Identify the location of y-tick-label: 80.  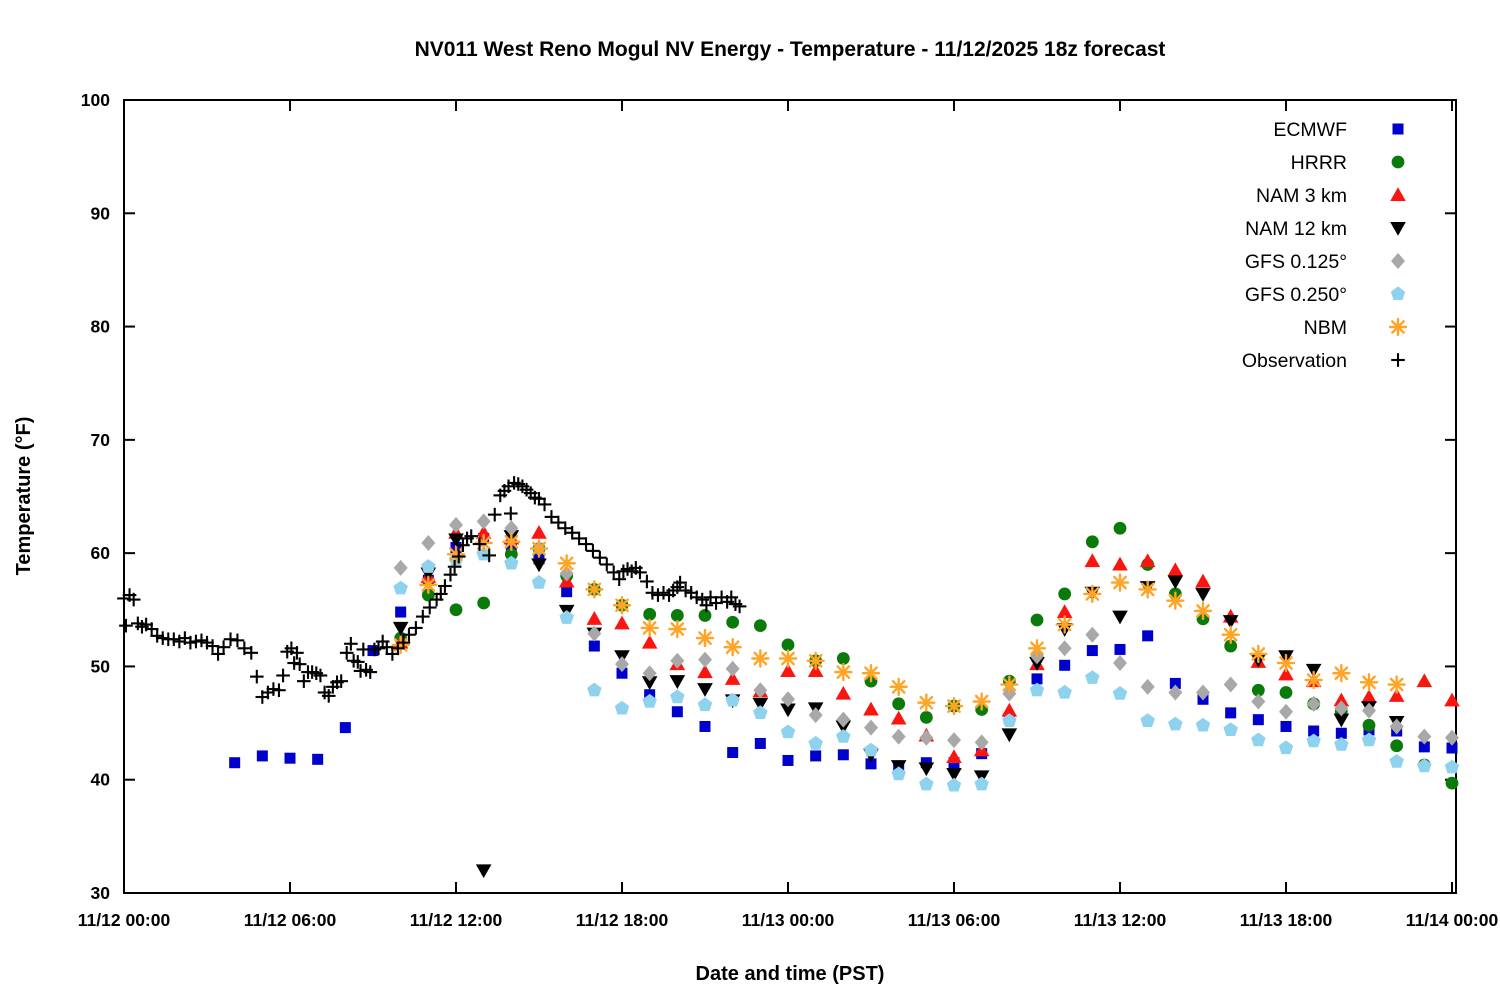
(101, 327).